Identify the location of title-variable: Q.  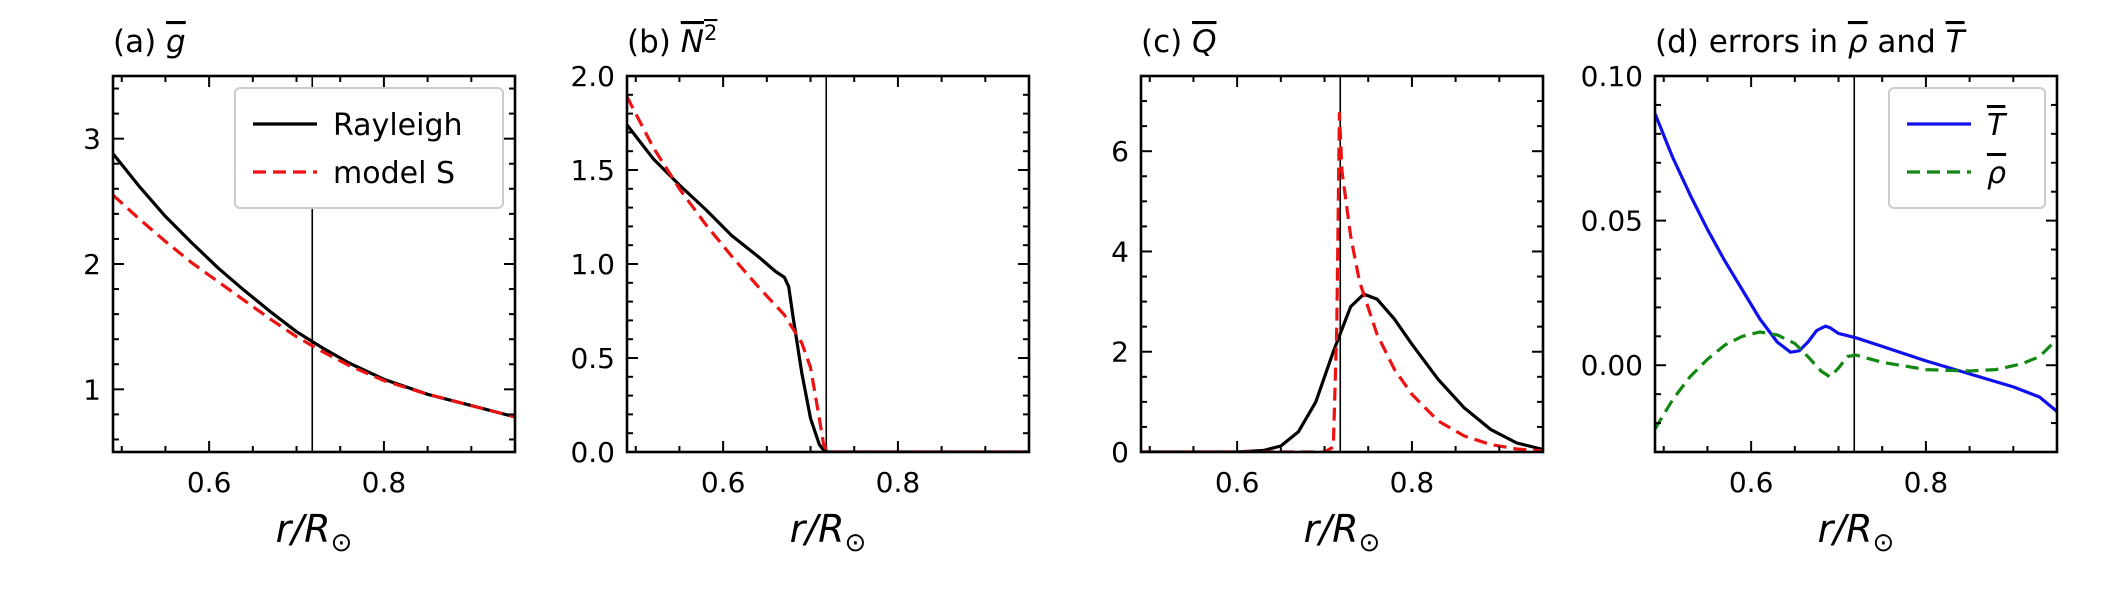
(1204, 42).